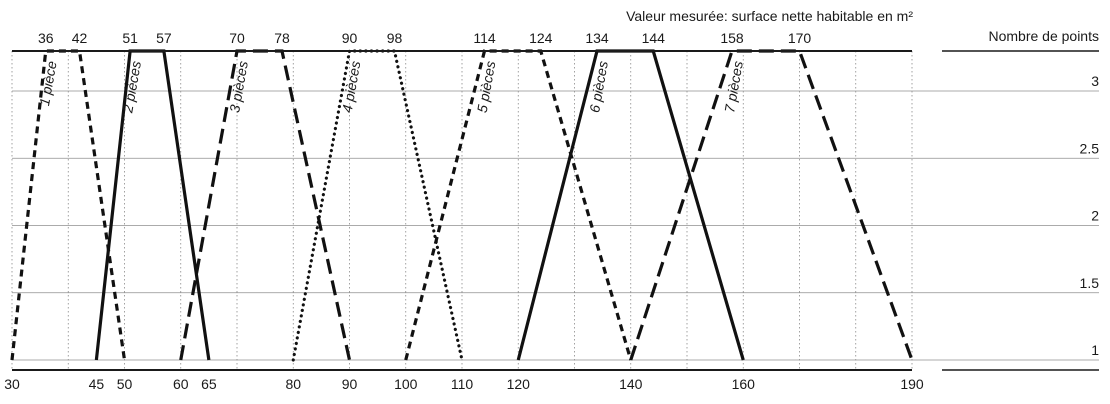  Describe the element at coordinates (1095, 81) in the screenshot. I see `y-tick-label: 3` at that location.